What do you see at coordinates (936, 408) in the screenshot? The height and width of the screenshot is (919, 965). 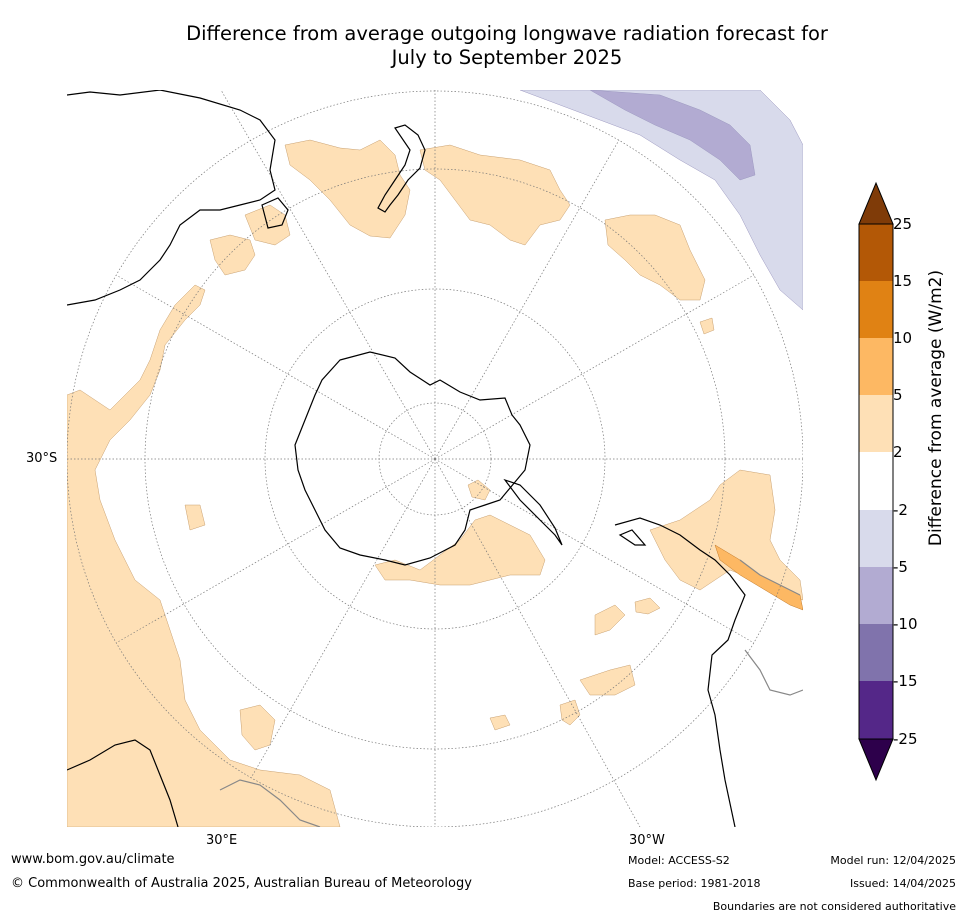 I see `colorbar-title: Difference from average (W/m2)` at bounding box center [936, 408].